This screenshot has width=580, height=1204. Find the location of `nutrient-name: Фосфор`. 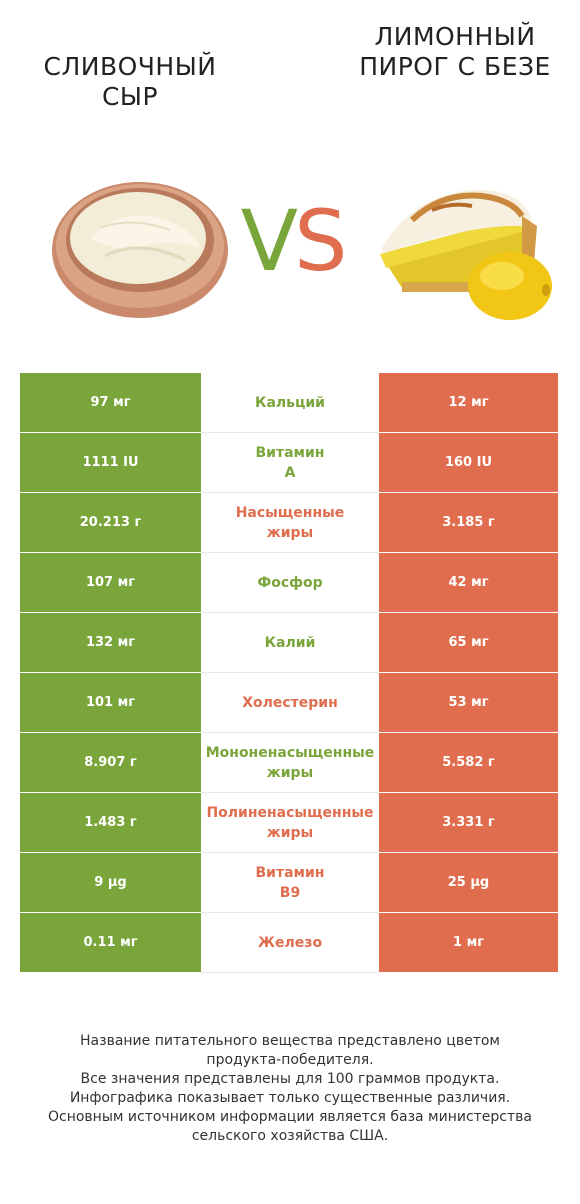

nutrient-name: Фосфор is located at coordinates (290, 582).